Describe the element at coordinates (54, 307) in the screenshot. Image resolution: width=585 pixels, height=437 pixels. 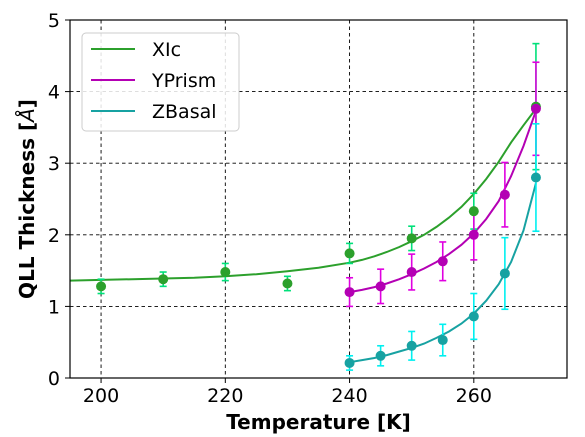
I see `y-tick-label: 1` at that location.